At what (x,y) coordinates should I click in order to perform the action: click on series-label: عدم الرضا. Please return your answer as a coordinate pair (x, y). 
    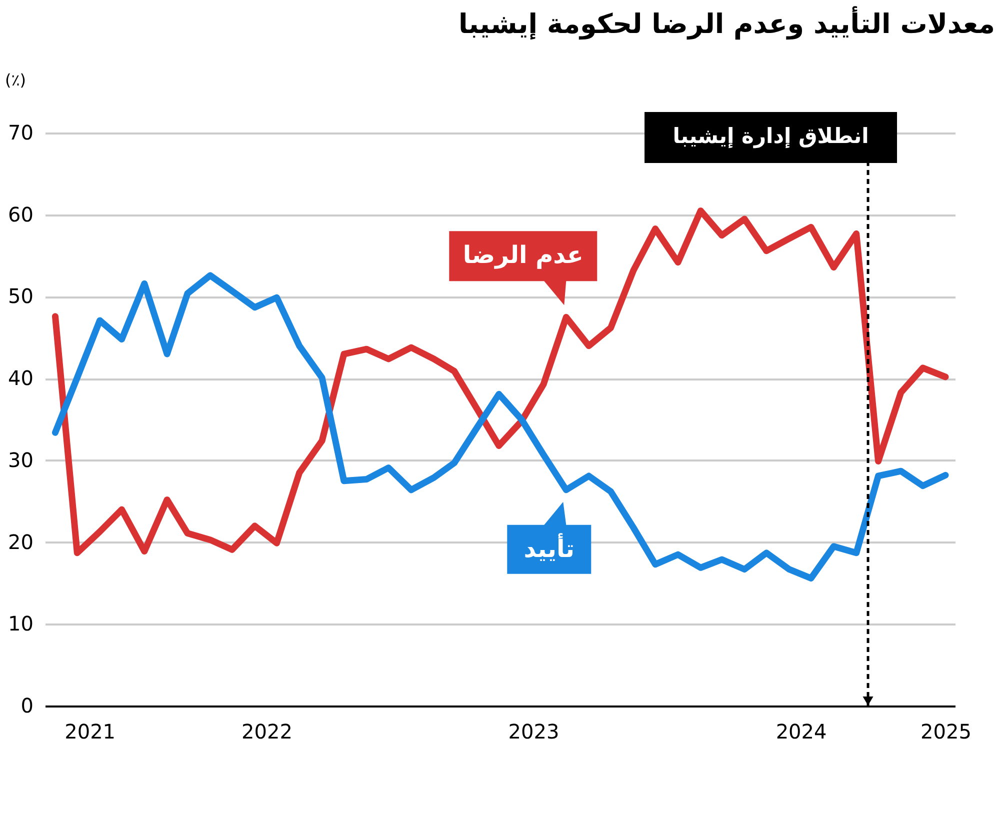
    Looking at the image, I should click on (523, 255).